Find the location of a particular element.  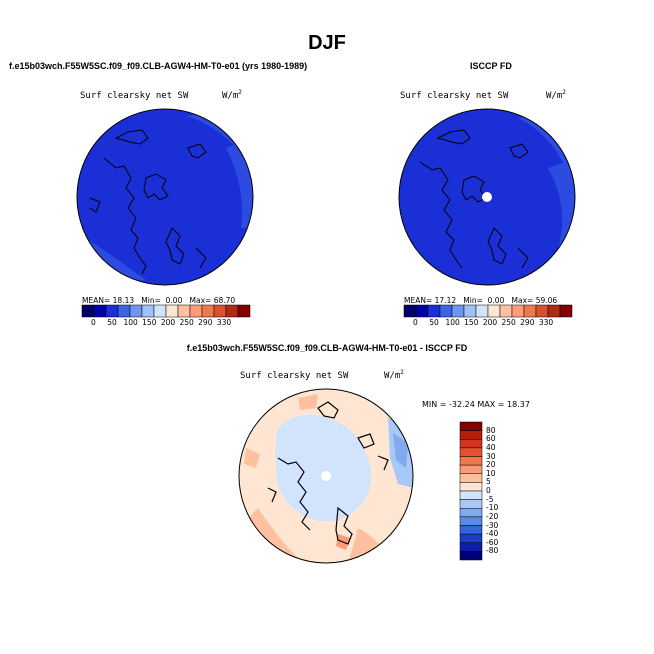

diff-colorbar-tick-label: -30 is located at coordinates (492, 525).